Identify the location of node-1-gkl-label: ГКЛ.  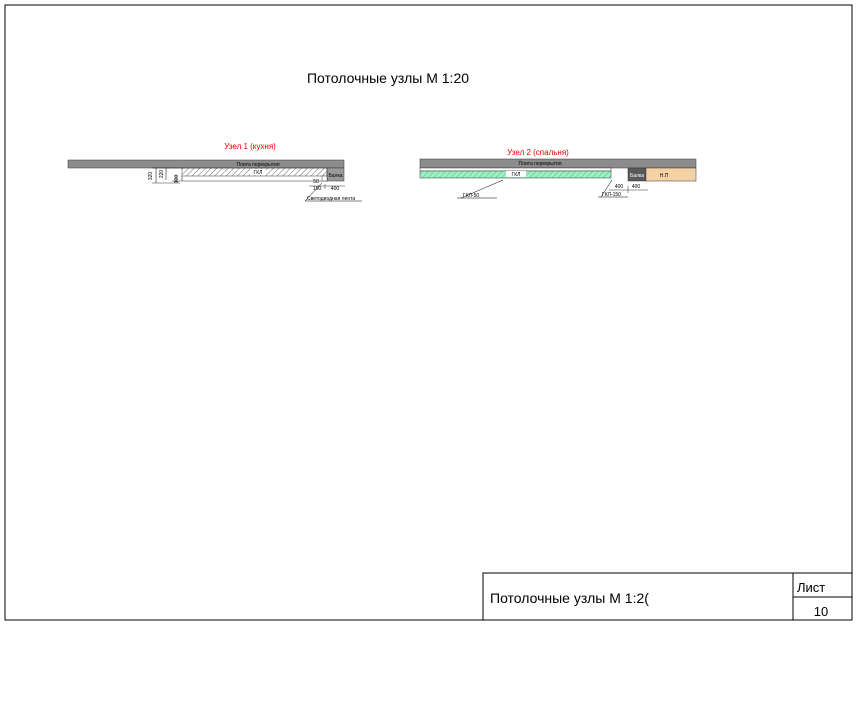
(258, 173).